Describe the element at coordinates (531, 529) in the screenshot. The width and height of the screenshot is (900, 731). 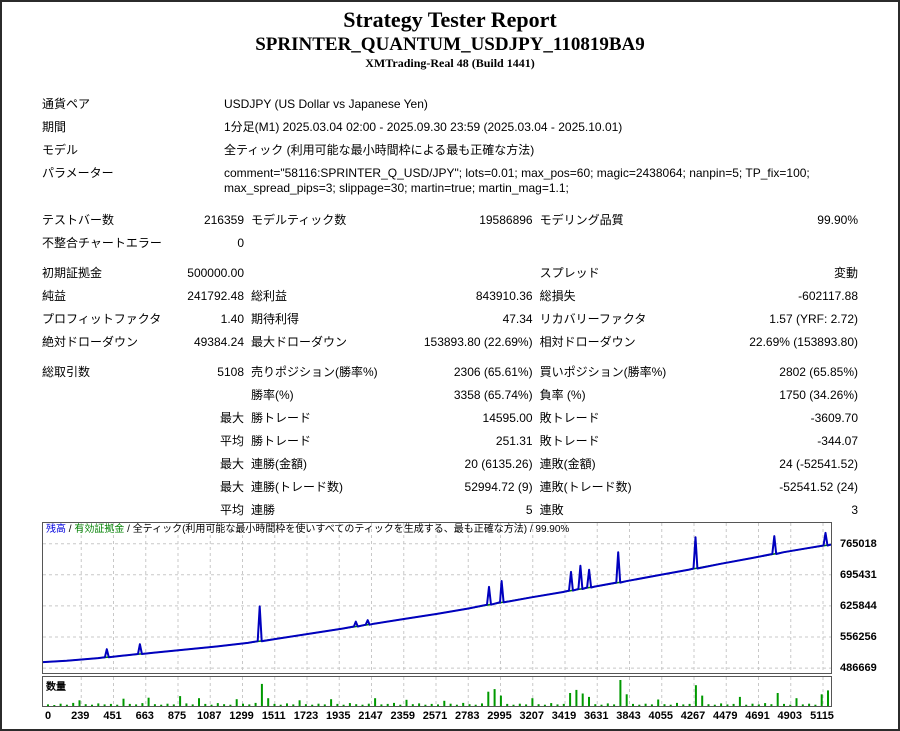
I see `legend-sep3: /` at that location.